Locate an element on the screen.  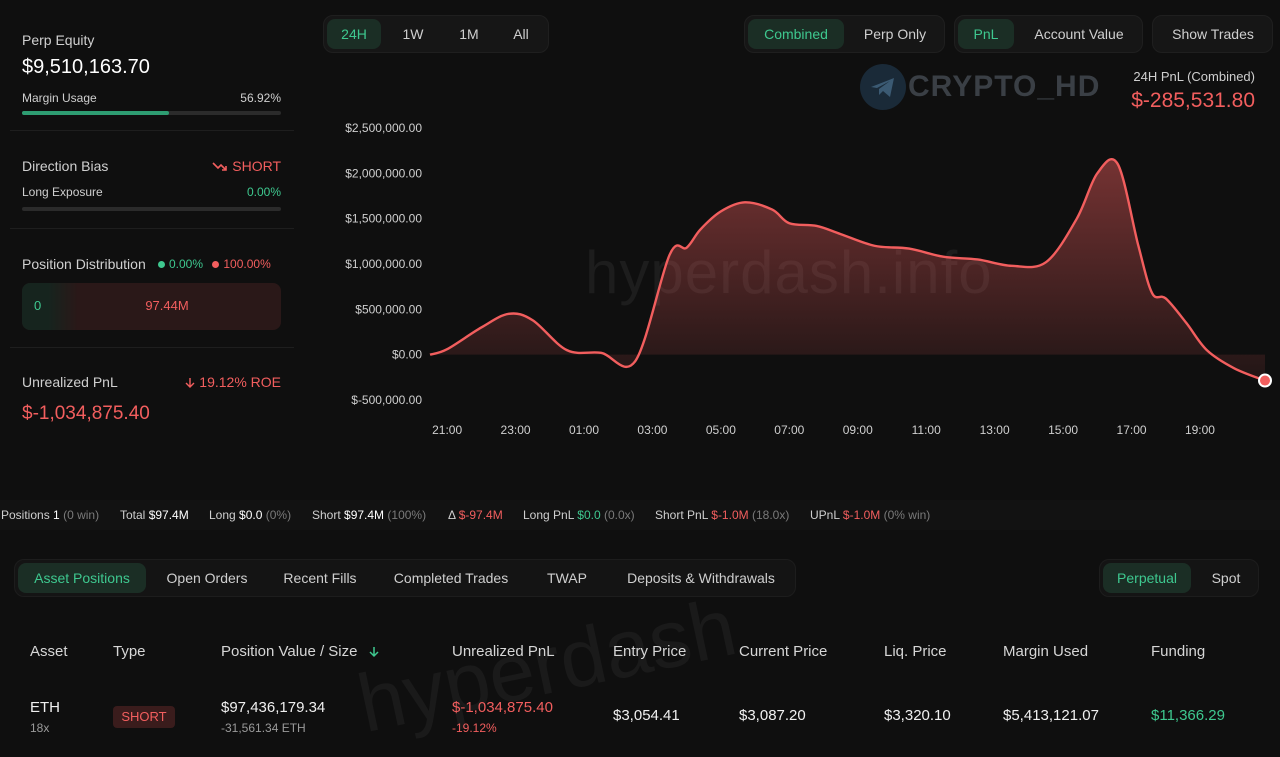
row-liq-price: $3,320.10 is located at coordinates (917, 715).